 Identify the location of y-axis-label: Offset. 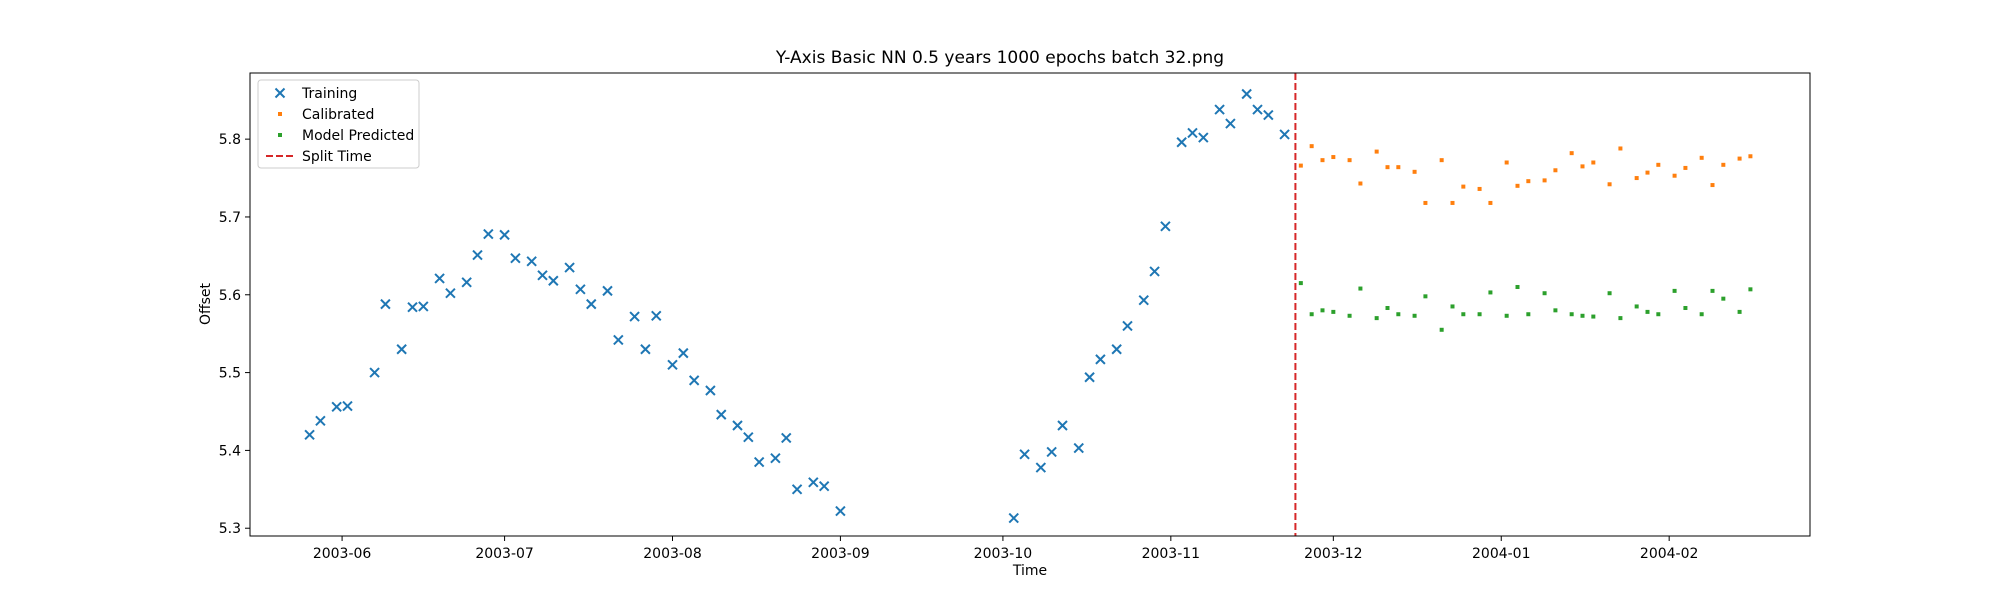
(206, 303).